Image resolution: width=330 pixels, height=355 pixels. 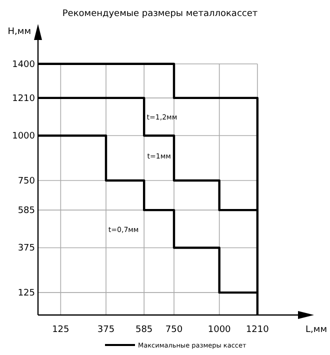 What do you see at coordinates (26, 211) in the screenshot?
I see `y-tick-label: 585` at bounding box center [26, 211].